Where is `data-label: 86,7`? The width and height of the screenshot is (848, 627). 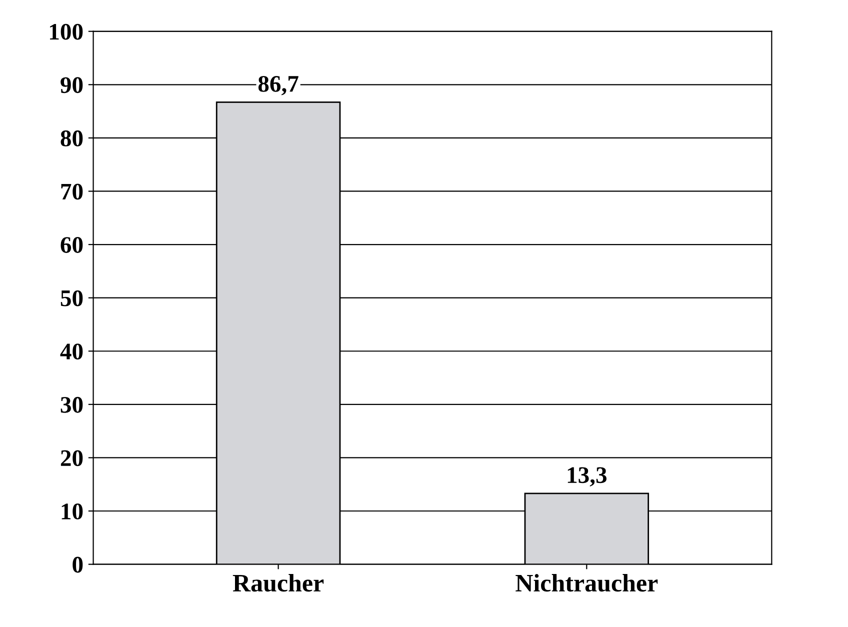
data-label: 86,7 is located at coordinates (278, 86).